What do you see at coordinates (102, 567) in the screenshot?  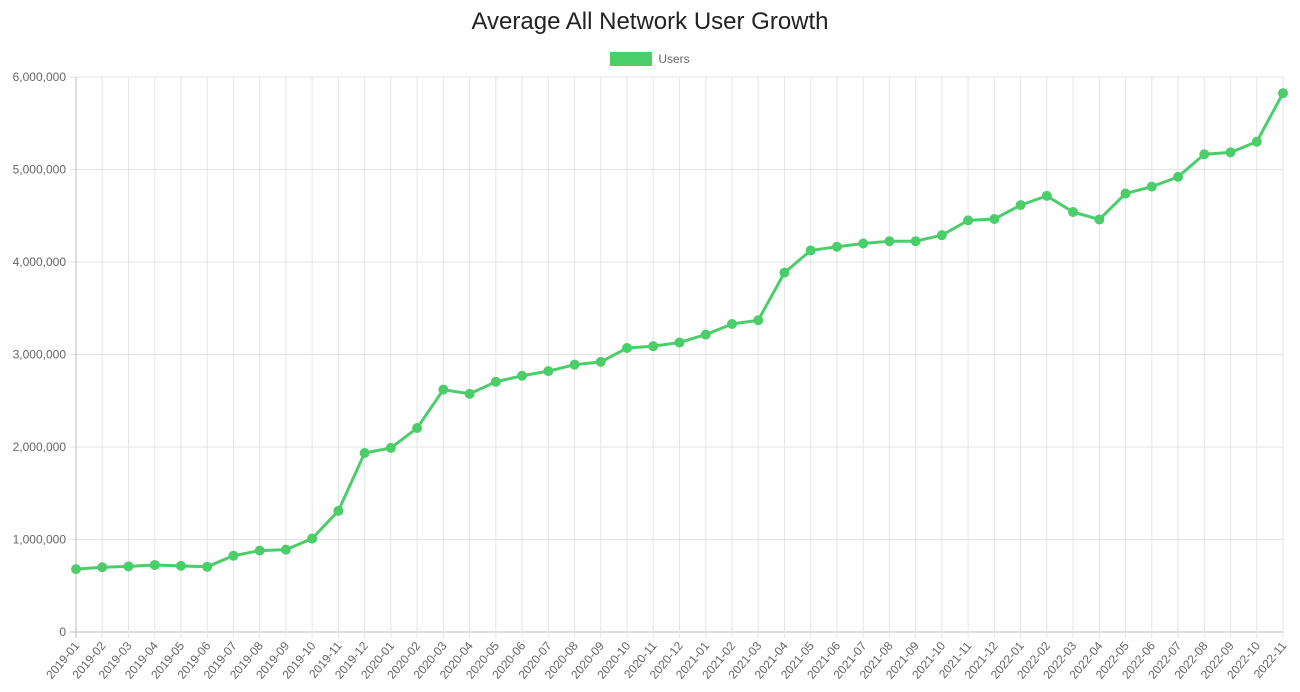 I see `data-point: 2019-02: 700,000` at bounding box center [102, 567].